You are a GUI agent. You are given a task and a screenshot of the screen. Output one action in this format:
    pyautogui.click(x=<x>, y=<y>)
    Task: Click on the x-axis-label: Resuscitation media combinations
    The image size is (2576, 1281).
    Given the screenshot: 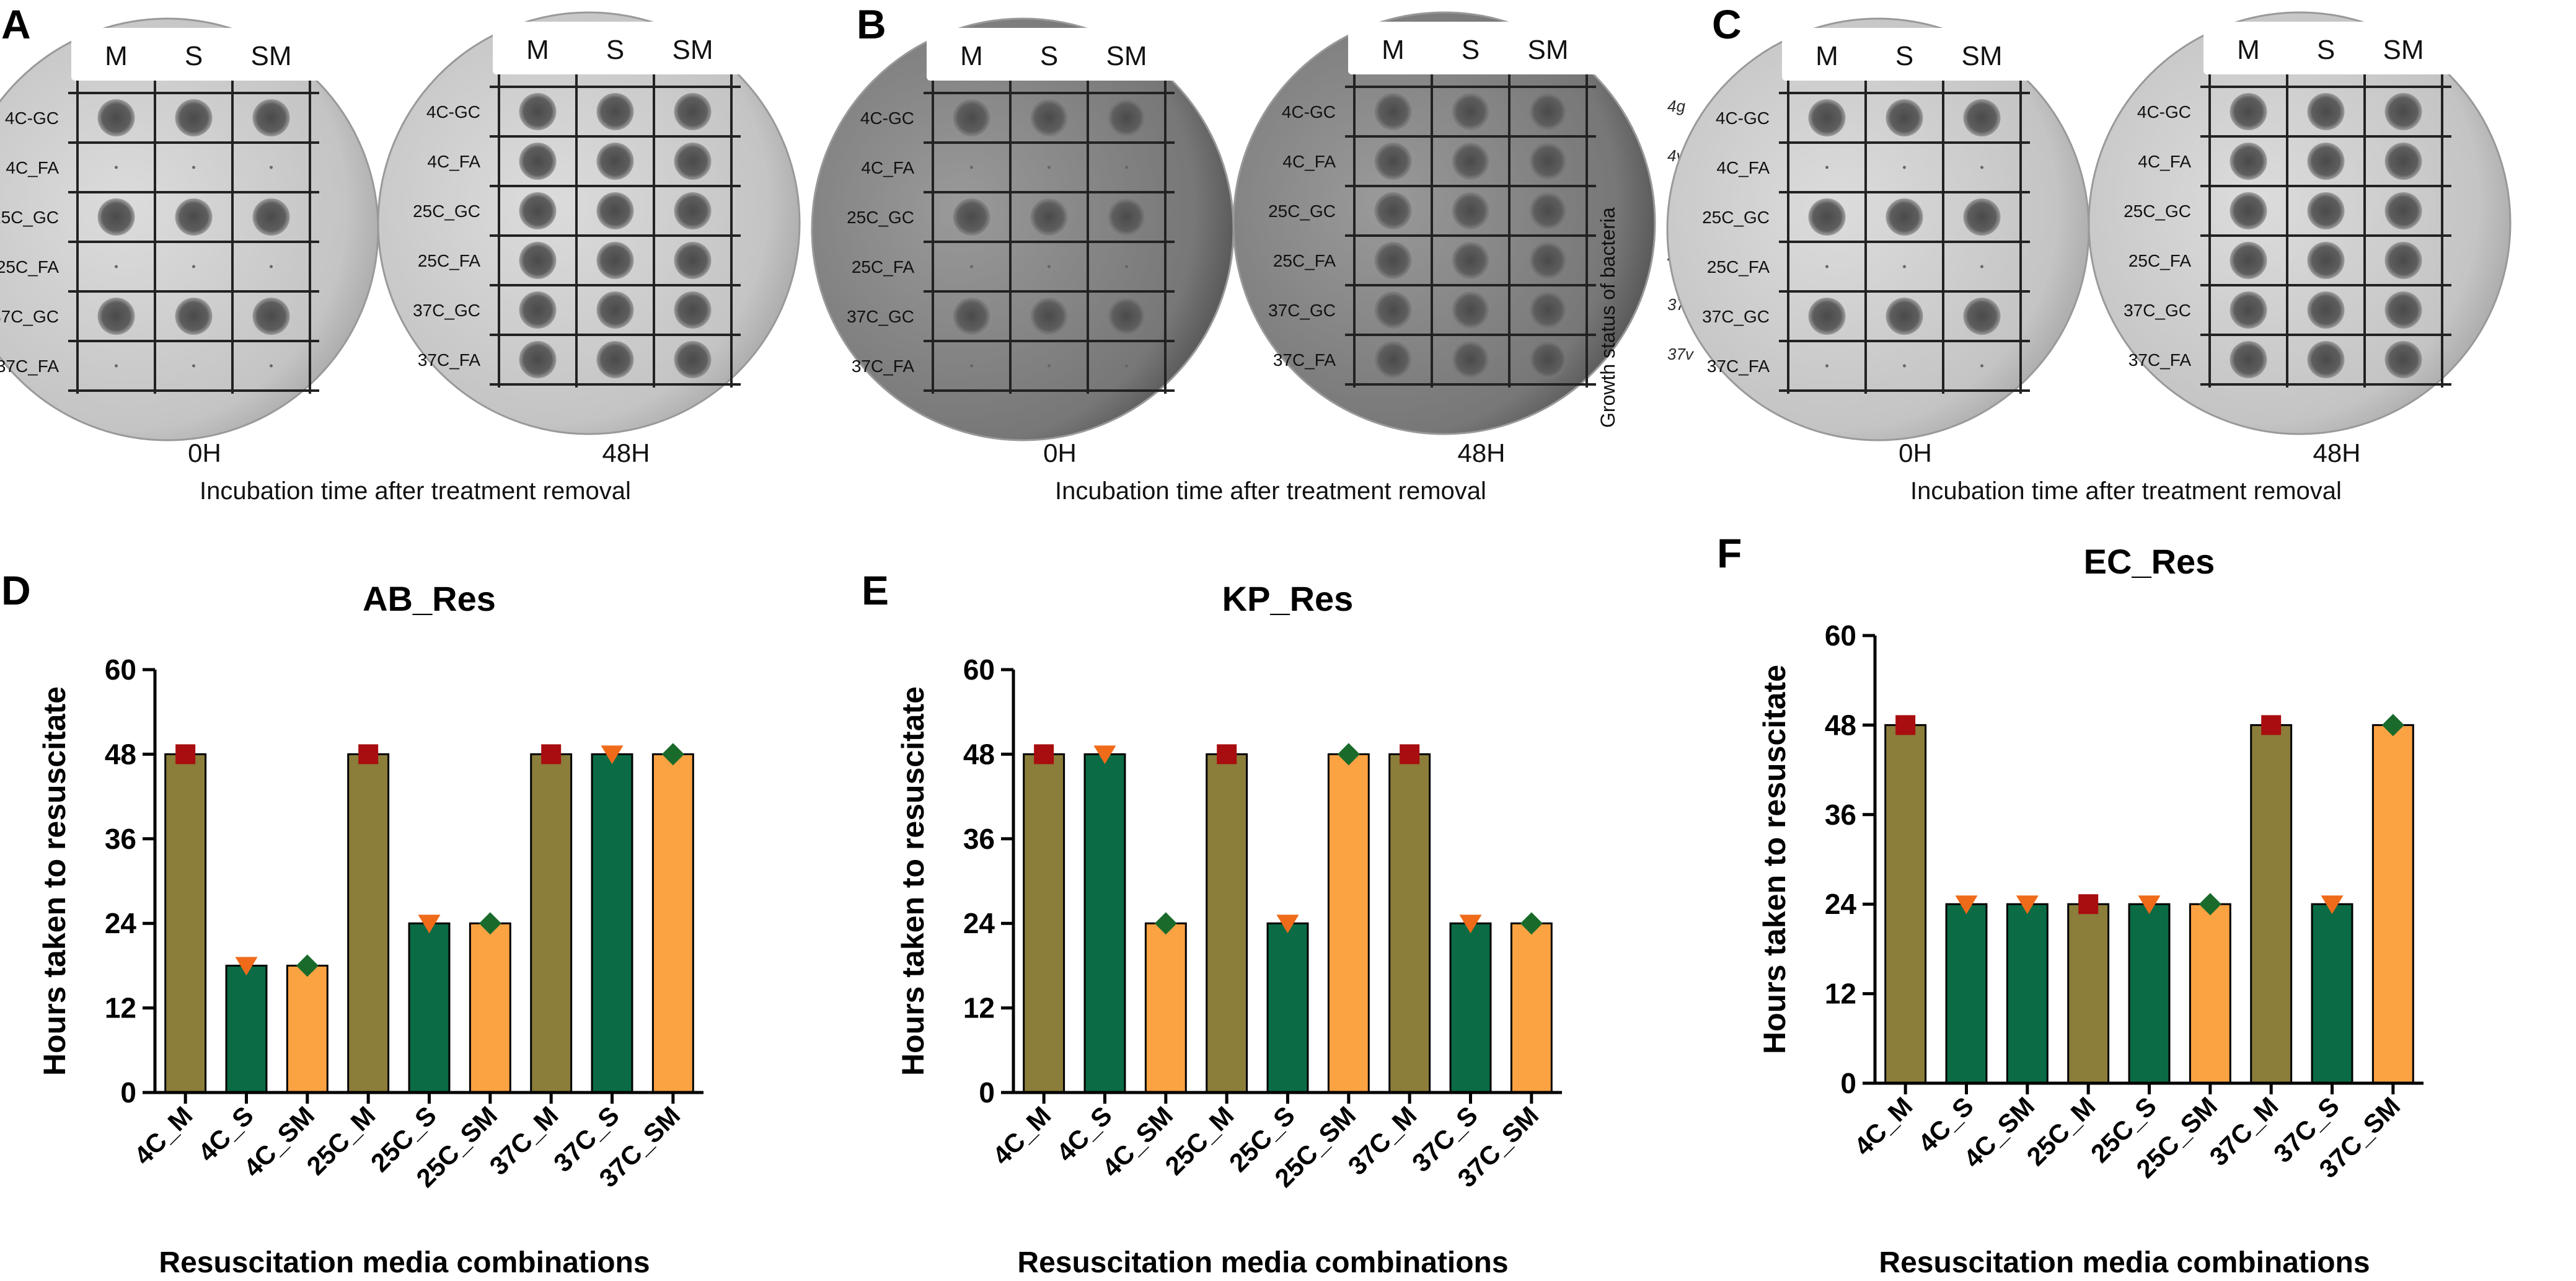 What is the action you would take?
    pyautogui.click(x=1262, y=1262)
    